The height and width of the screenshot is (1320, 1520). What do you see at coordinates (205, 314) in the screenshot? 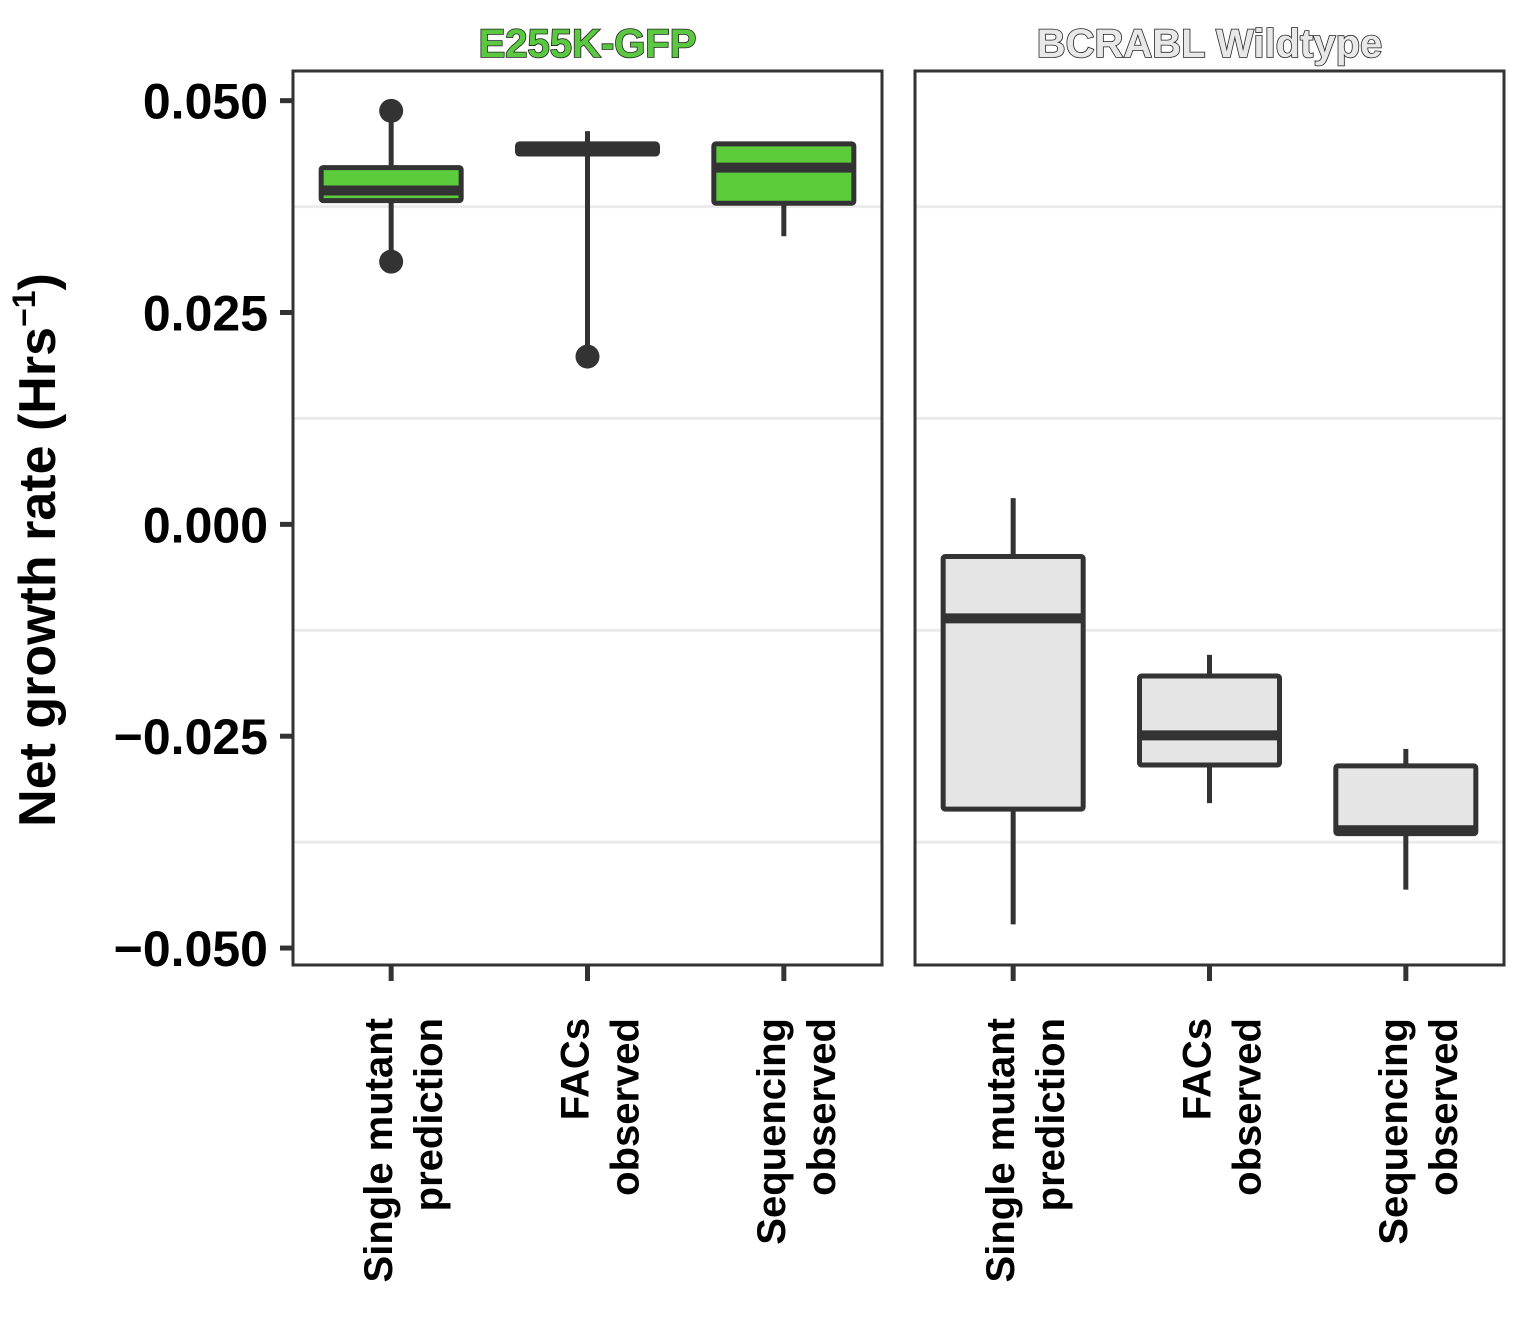
I see `y-tick-label: 0.025` at bounding box center [205, 314].